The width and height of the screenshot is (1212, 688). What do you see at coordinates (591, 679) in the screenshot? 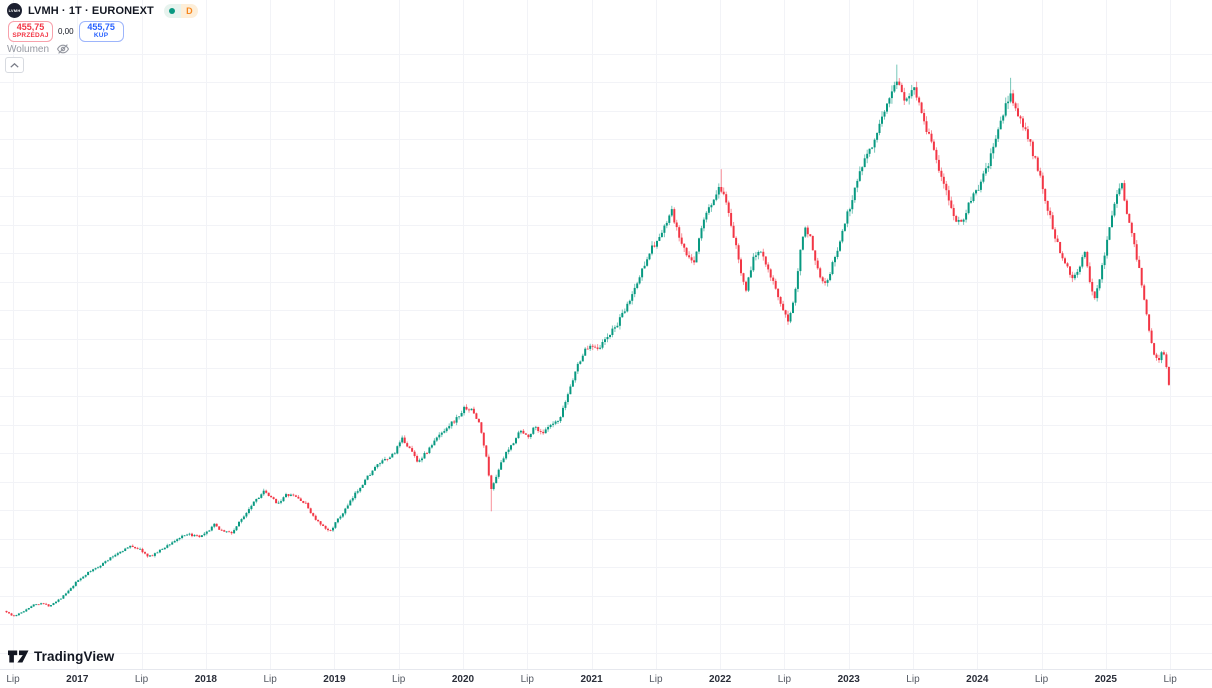
I see `time-axis-label: 2021` at bounding box center [591, 679].